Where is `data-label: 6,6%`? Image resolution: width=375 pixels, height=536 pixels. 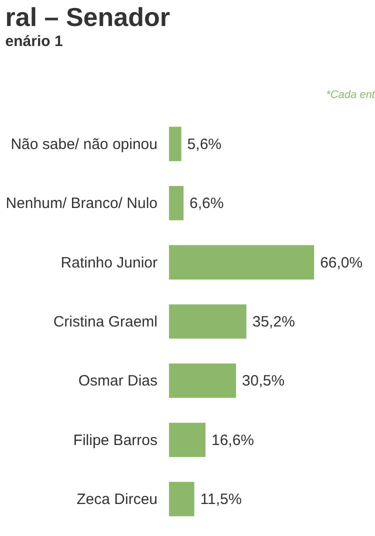 data-label: 6,6% is located at coordinates (207, 203).